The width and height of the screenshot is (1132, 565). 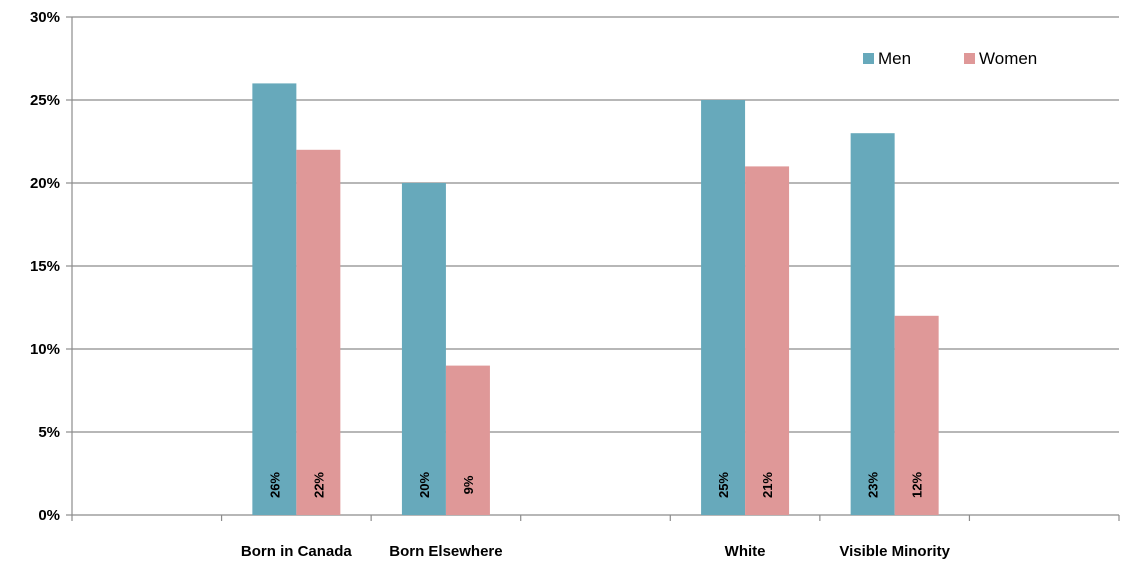 What do you see at coordinates (45, 17) in the screenshot?
I see `y-tick-label: 30%` at bounding box center [45, 17].